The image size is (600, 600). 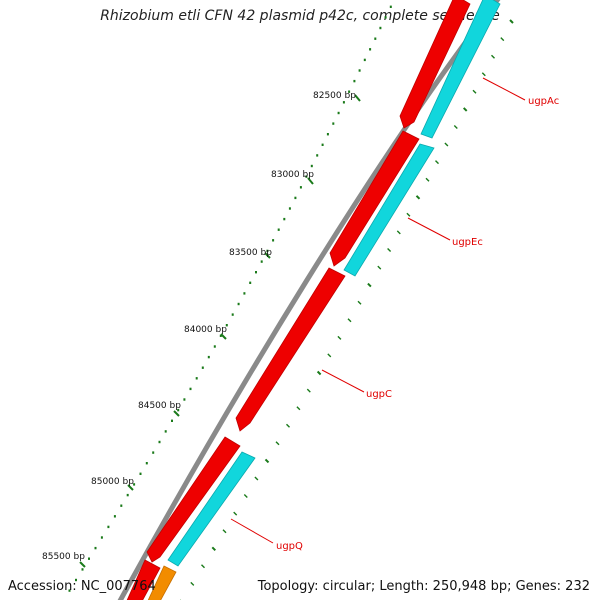 I want to click on tick-label: 83000 bp, so click(x=292, y=175).